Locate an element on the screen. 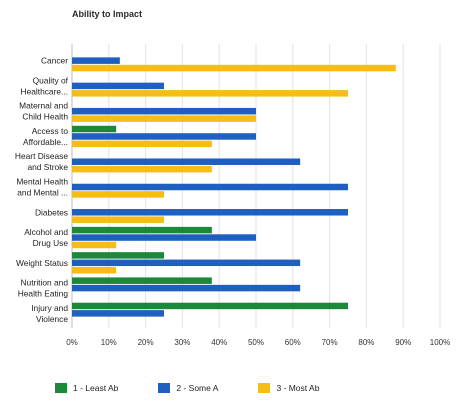 The width and height of the screenshot is (457, 400). x-tick-label: 50% is located at coordinates (256, 342).